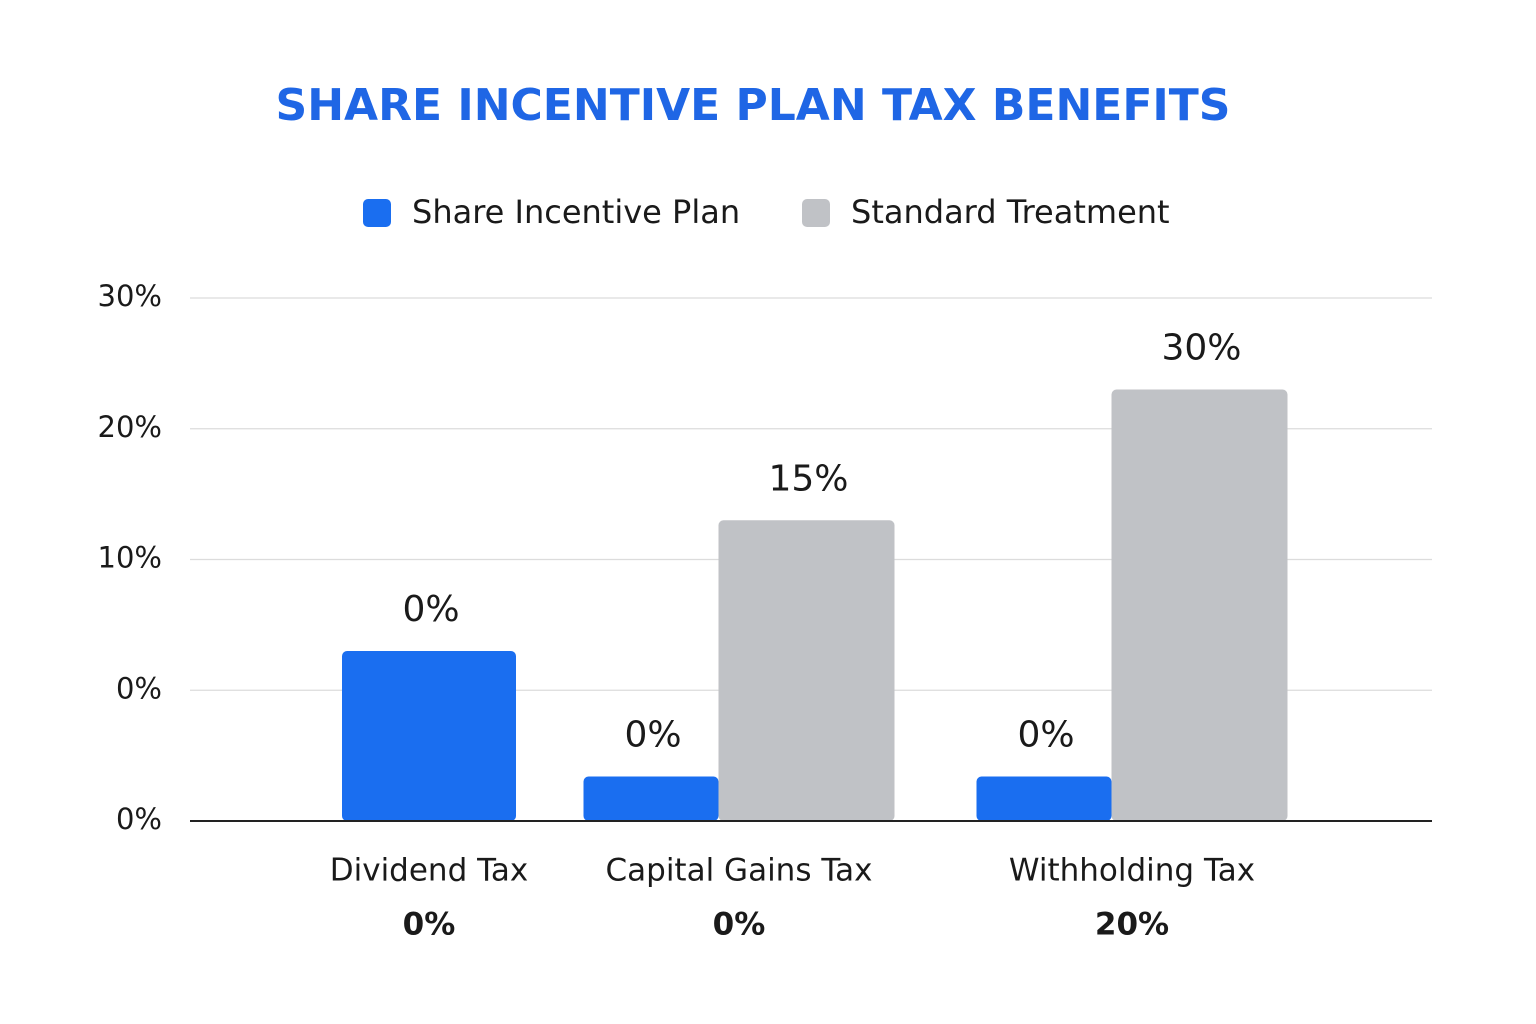 The width and height of the screenshot is (1536, 1024). What do you see at coordinates (130, 427) in the screenshot?
I see `y-tick-label: 20%` at bounding box center [130, 427].